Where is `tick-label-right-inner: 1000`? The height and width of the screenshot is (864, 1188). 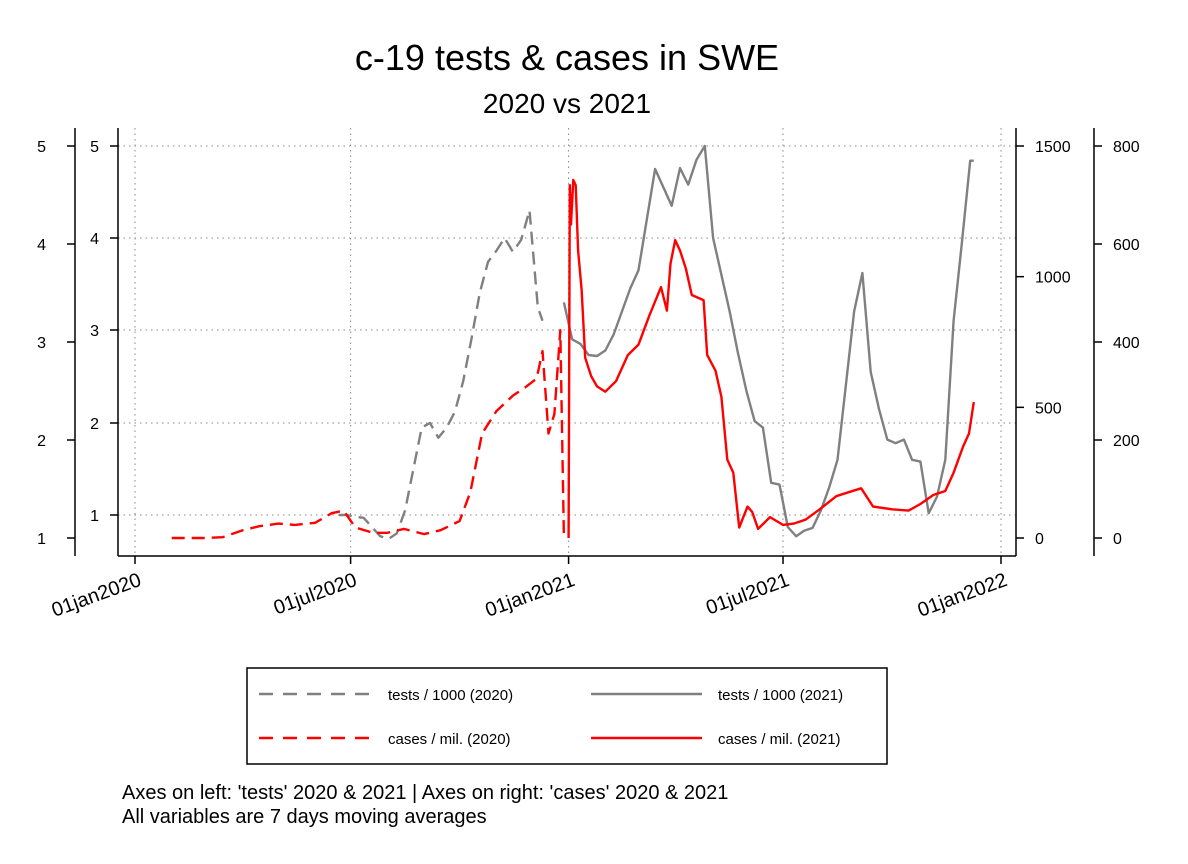
tick-label-right-inner: 1000 is located at coordinates (1053, 278).